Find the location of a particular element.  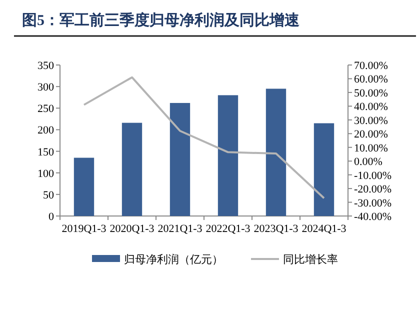

y2-tick-label: -30.00% is located at coordinates (373, 203).